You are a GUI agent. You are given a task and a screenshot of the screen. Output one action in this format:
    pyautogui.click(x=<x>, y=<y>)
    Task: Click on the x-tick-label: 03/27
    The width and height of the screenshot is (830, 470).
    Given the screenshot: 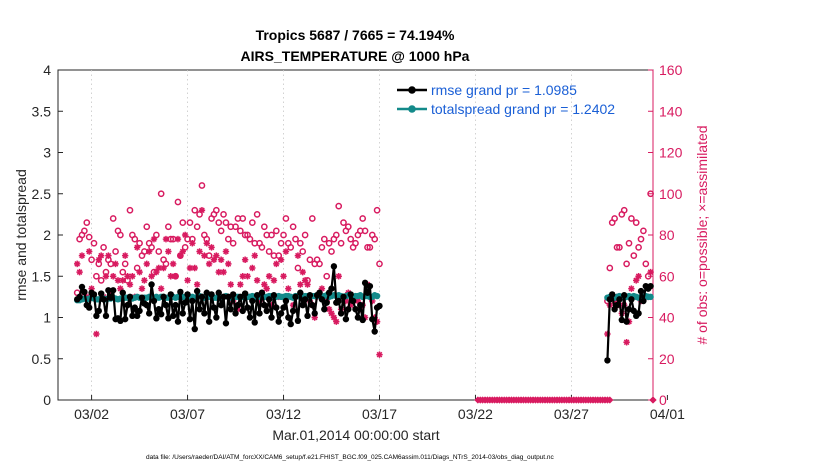 What is the action you would take?
    pyautogui.click(x=571, y=414)
    